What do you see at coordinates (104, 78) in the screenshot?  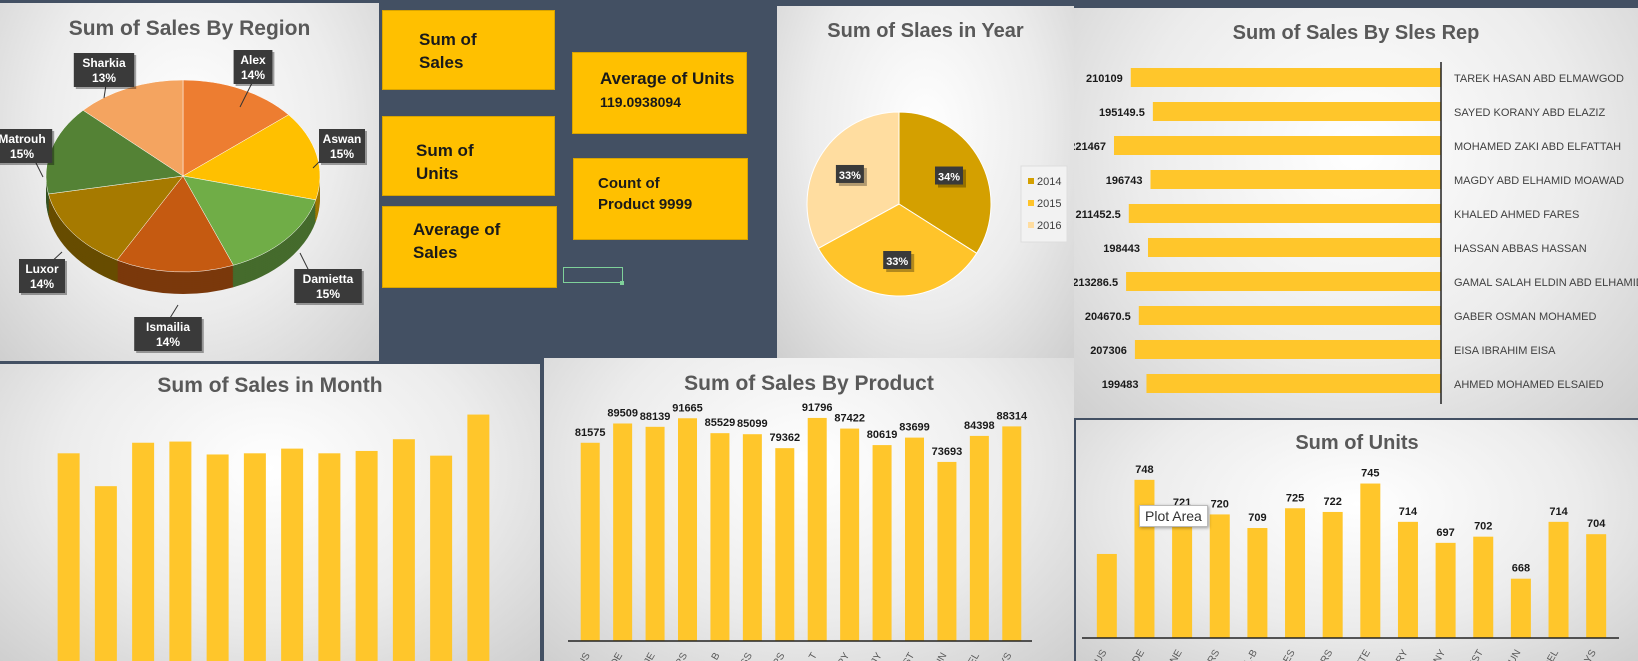 I see `region-label-pct: 13%` at bounding box center [104, 78].